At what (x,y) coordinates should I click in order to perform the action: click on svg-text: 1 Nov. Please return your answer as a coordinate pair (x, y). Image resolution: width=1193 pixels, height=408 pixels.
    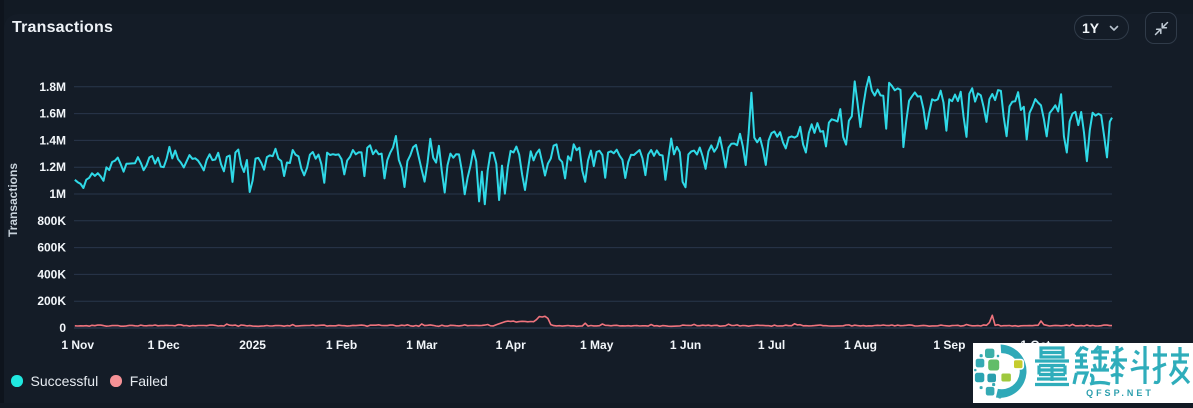
    Looking at the image, I should click on (77, 345).